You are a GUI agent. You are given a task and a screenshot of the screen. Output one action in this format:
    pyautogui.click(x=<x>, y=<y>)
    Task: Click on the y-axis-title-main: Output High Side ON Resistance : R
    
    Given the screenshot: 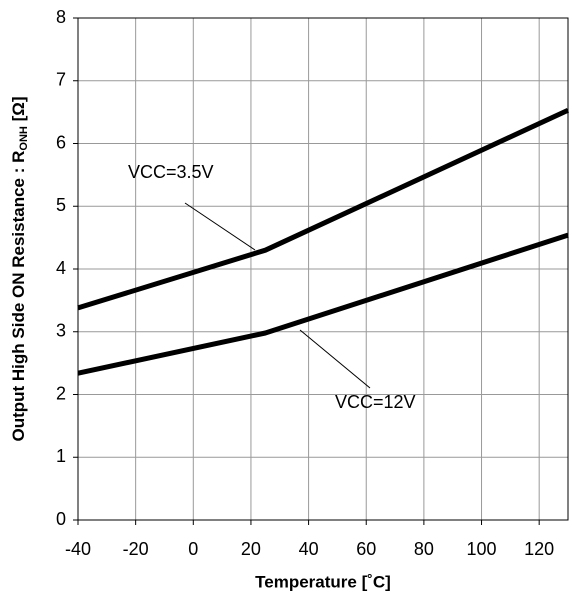 What is the action you would take?
    pyautogui.click(x=18, y=296)
    